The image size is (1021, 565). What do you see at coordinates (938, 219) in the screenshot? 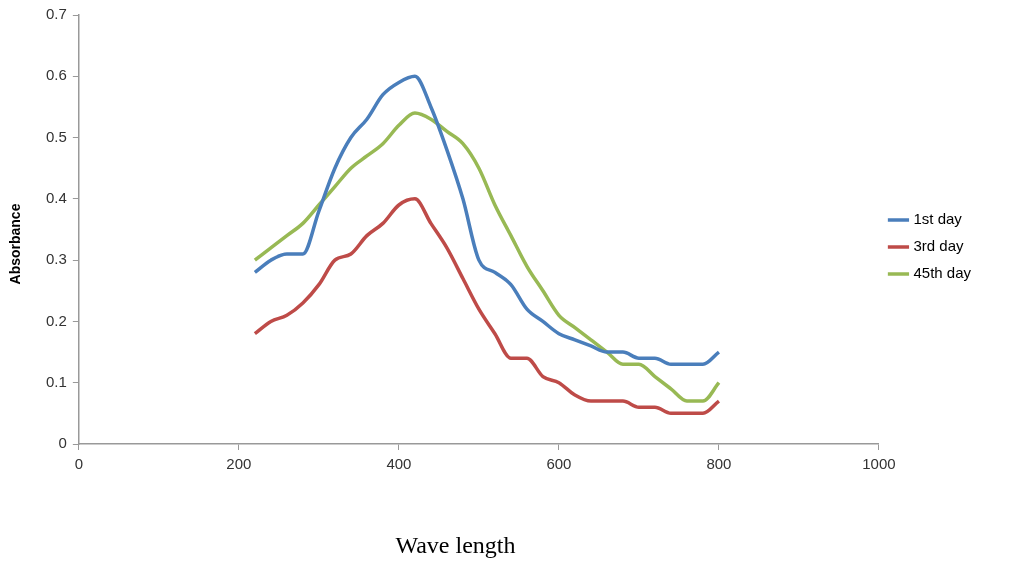
I see `legend-label: 1st day` at bounding box center [938, 219].